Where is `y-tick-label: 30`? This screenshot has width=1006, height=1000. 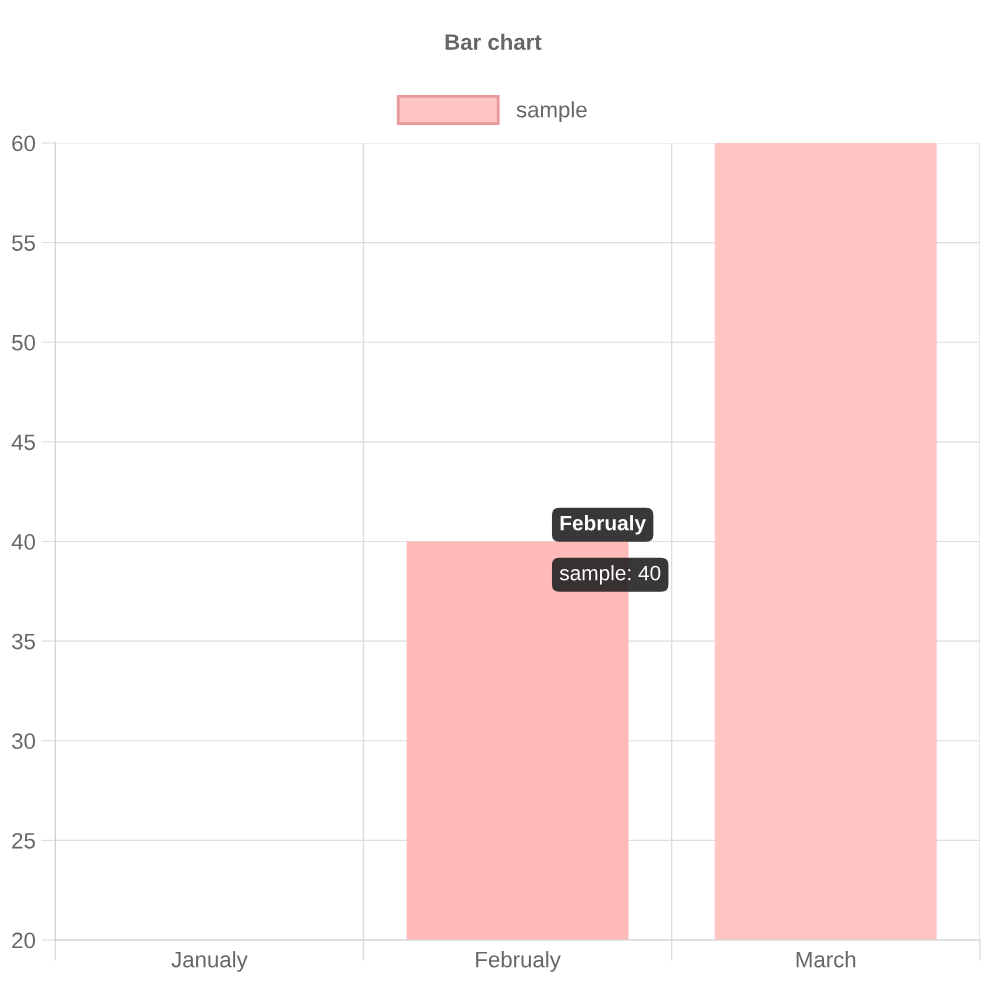
y-tick-label: 30 is located at coordinates (24, 741).